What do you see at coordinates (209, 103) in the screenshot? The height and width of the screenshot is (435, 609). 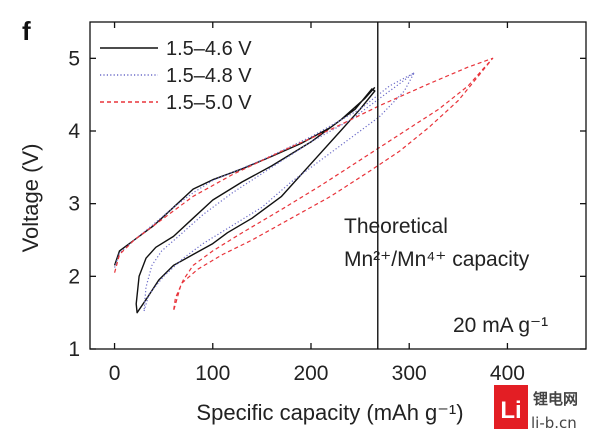 I see `legend-label-3: 1.5–5.0 V` at bounding box center [209, 103].